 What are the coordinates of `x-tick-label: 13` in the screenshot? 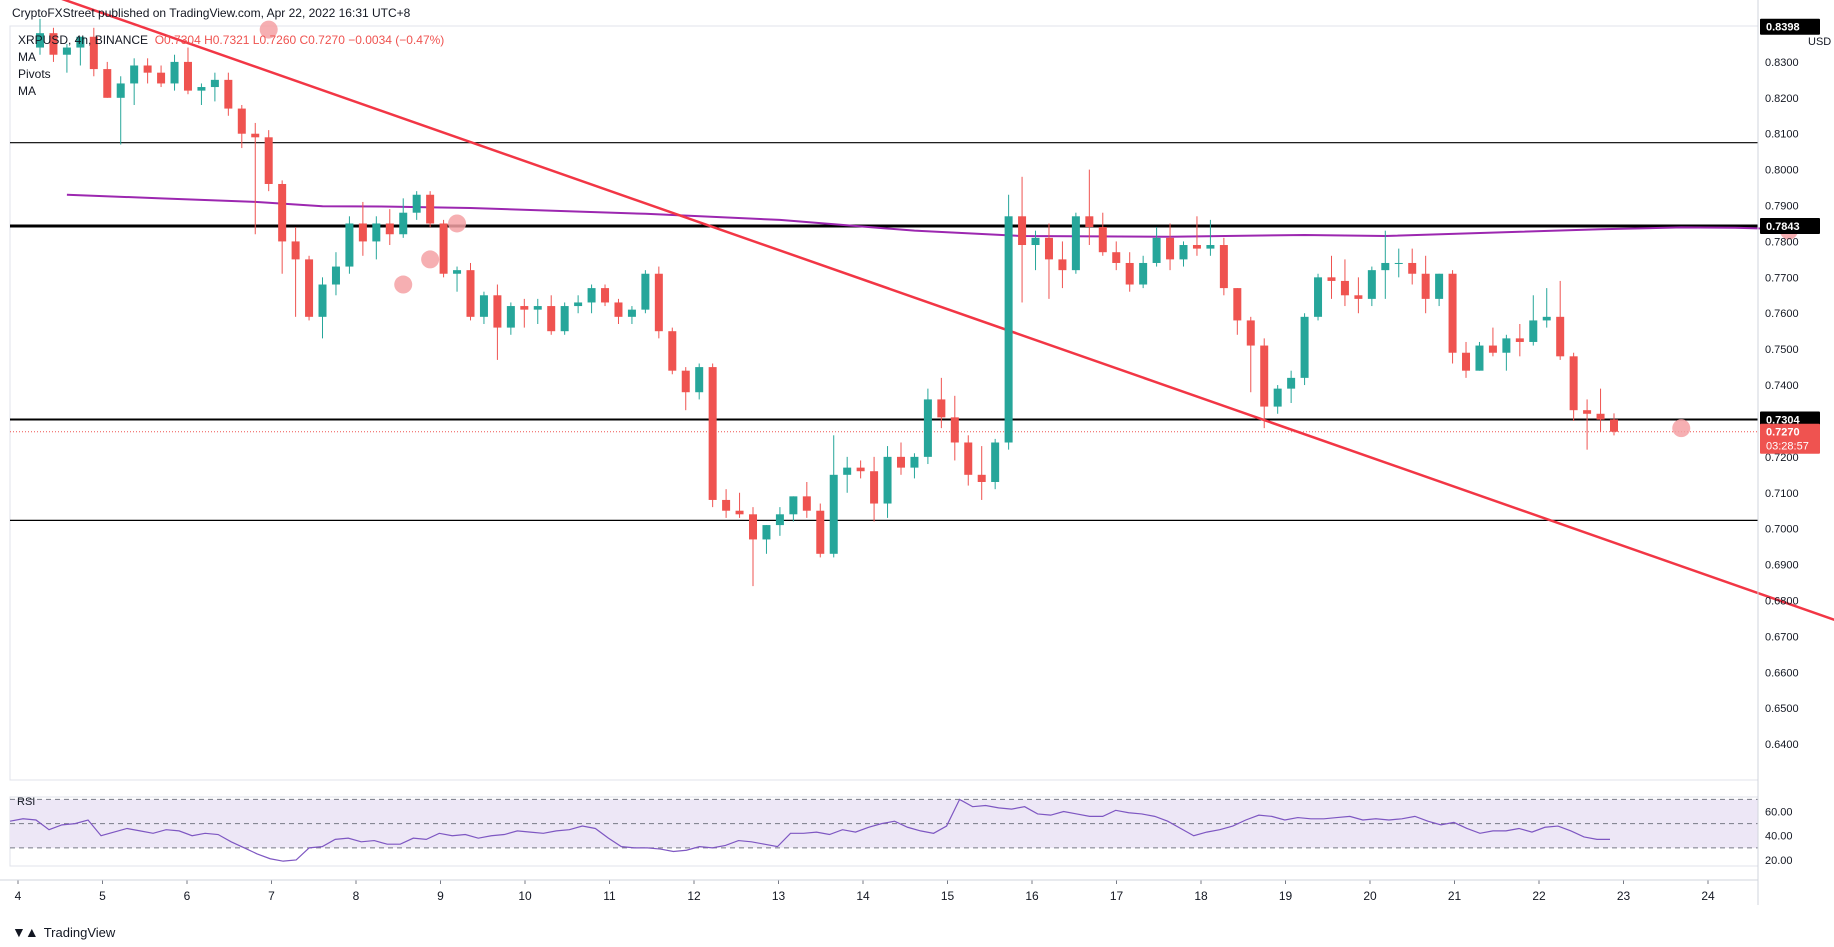 It's located at (779, 896).